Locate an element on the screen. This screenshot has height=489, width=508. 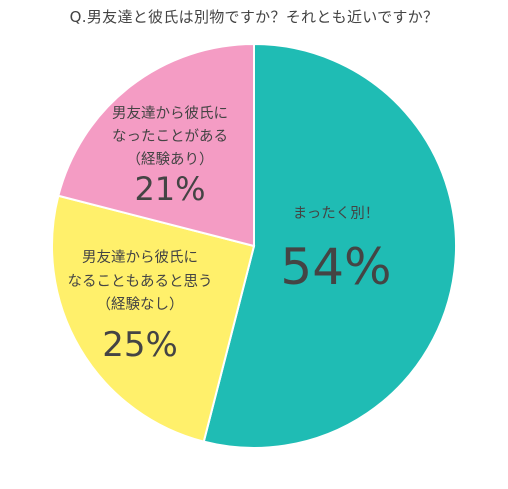
slice-label-2-line-1: 男友達から彼氏に is located at coordinates (140, 257).